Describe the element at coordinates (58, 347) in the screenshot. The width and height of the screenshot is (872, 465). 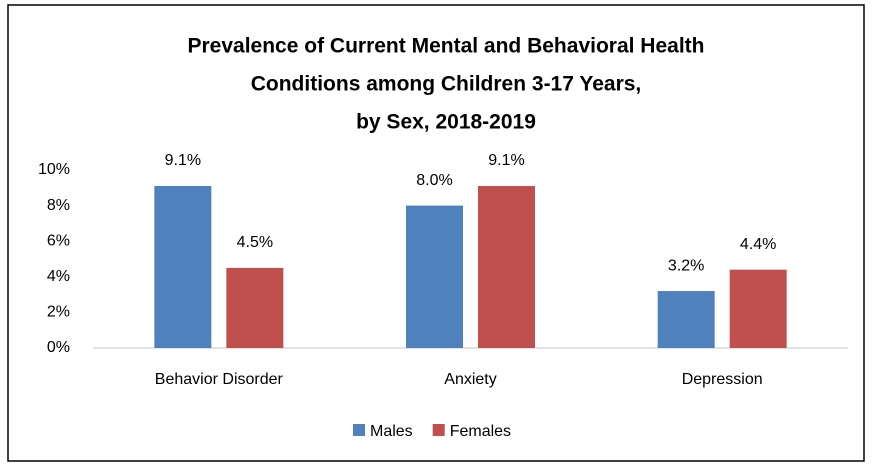
I see `y-tick-label: 0%` at that location.